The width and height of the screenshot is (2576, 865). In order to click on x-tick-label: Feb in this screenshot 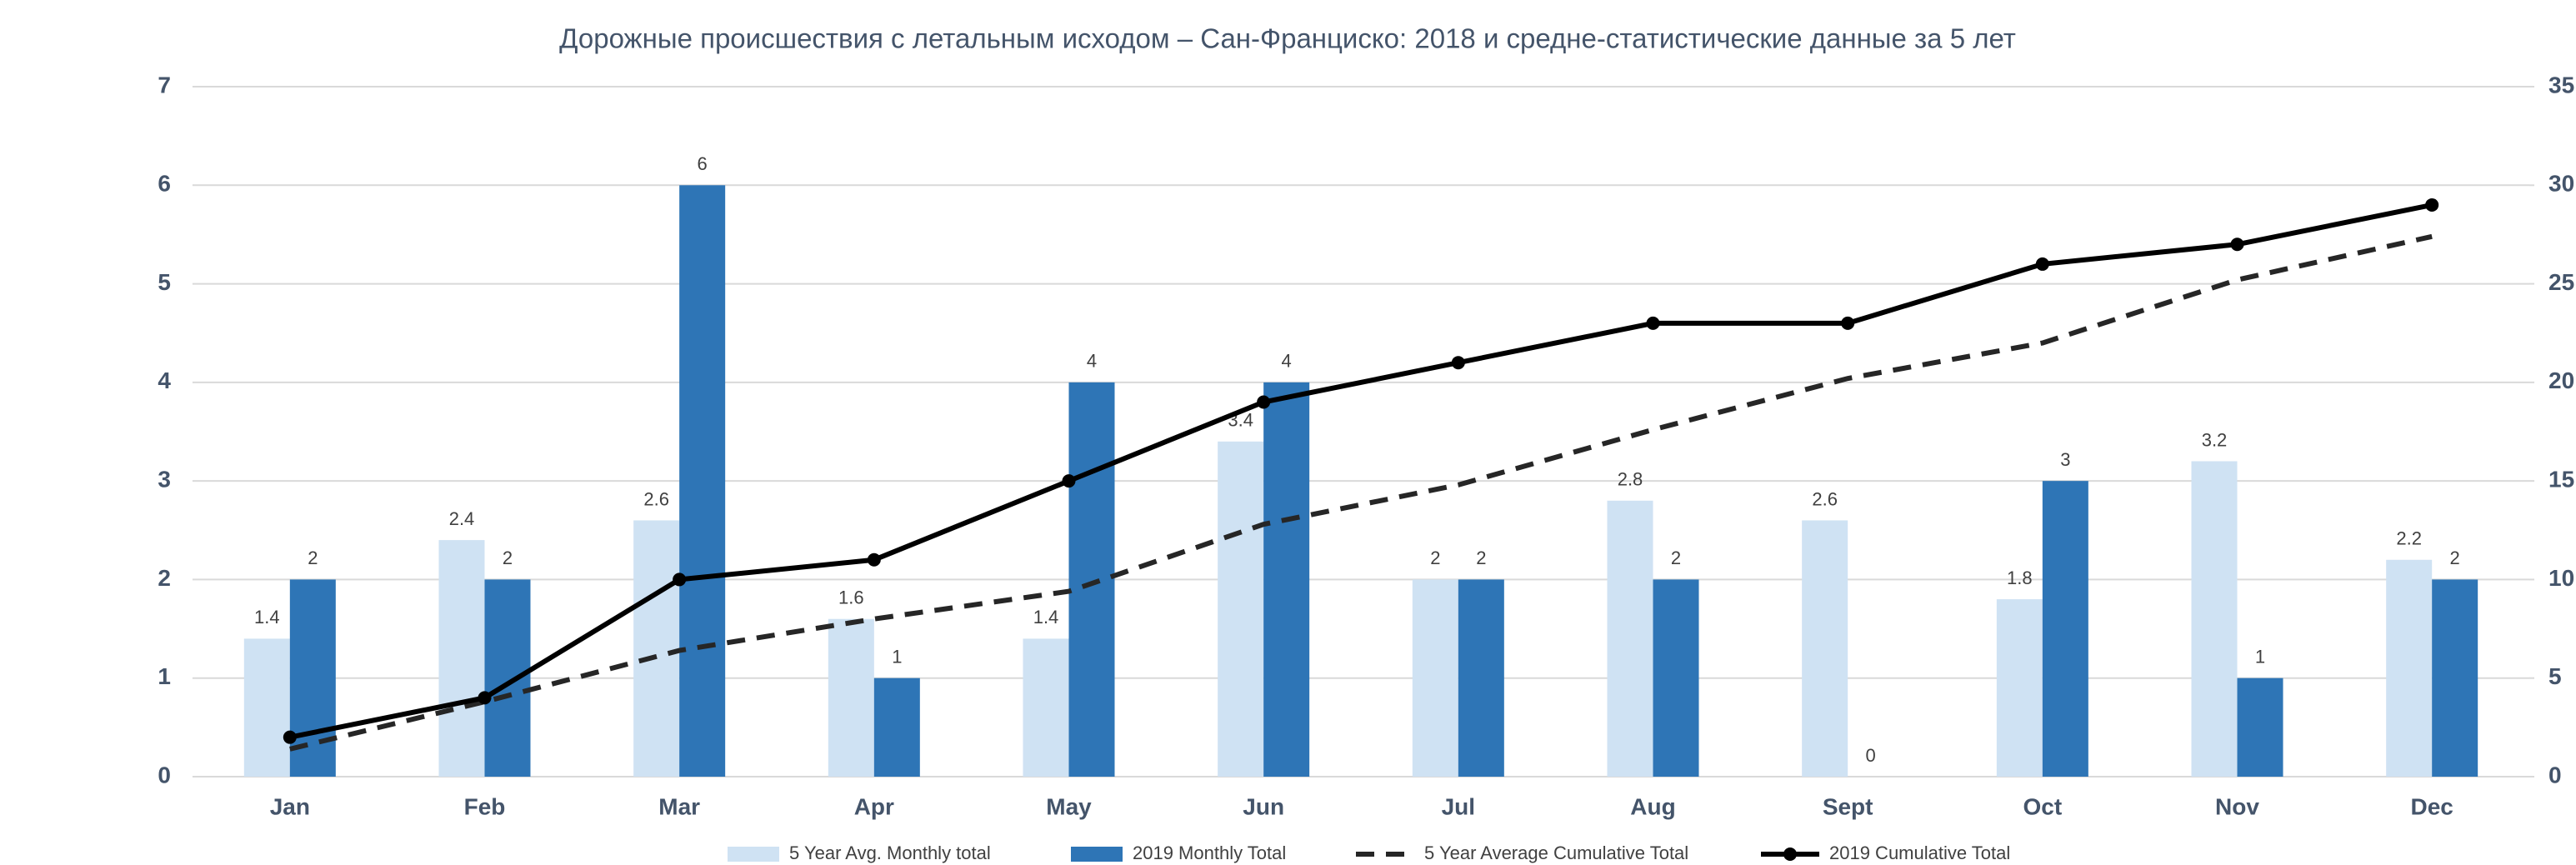, I will do `click(485, 806)`.